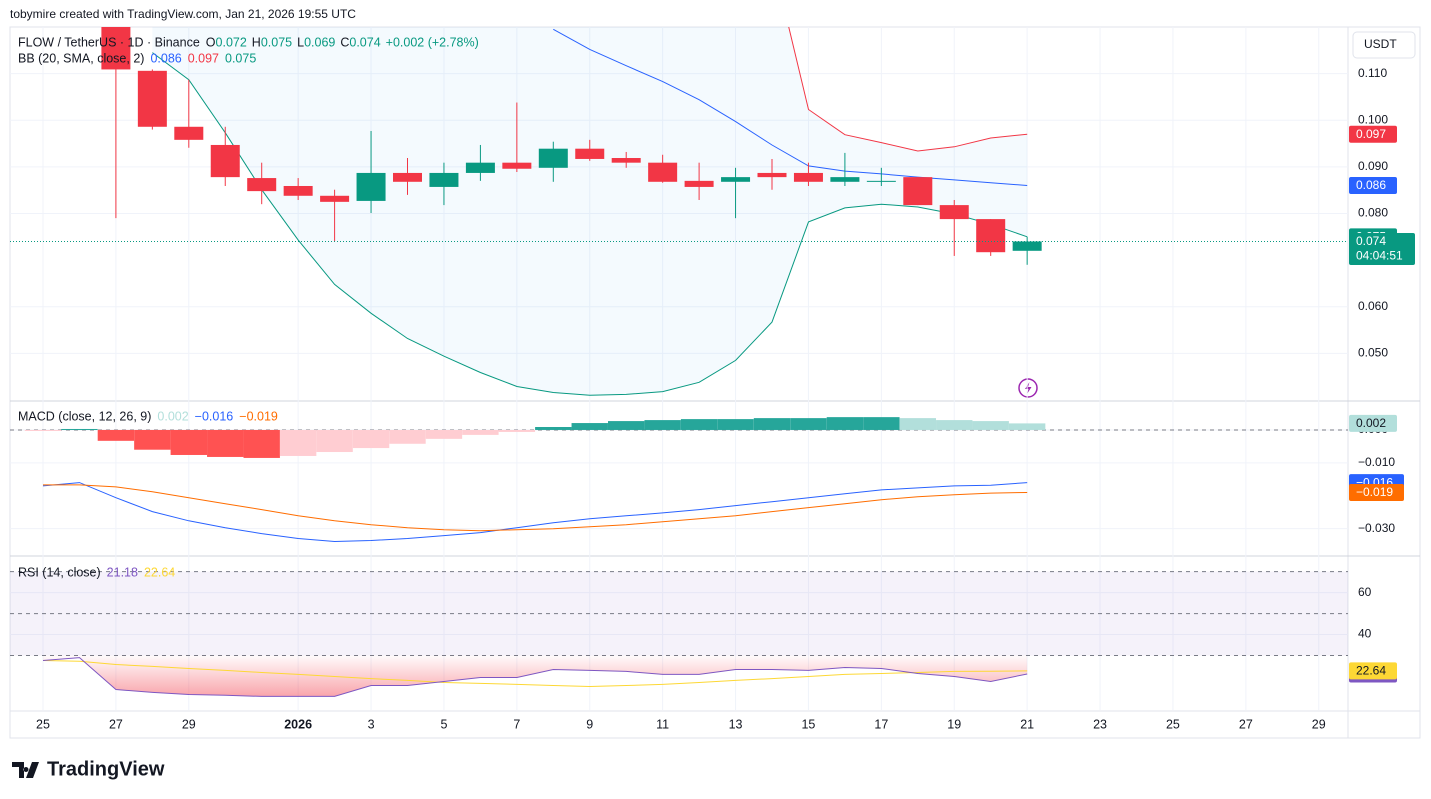 This screenshot has height=799, width=1431. Describe the element at coordinates (589, 724) in the screenshot. I see `x-tick-label: 9` at that location.